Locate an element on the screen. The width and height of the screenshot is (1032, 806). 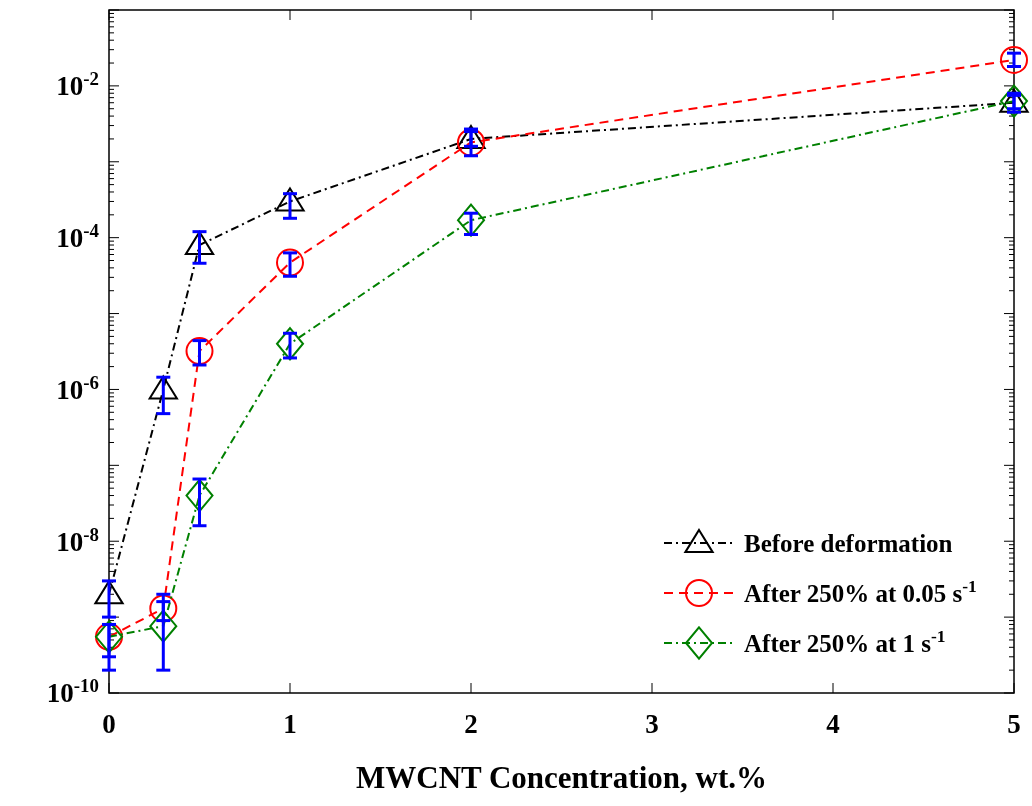
x-tick-label: 4 is located at coordinates (833, 724).